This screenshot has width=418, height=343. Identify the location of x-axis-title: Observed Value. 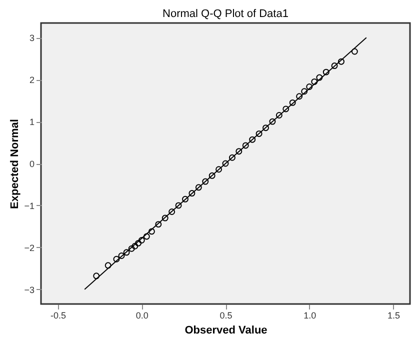
(226, 330).